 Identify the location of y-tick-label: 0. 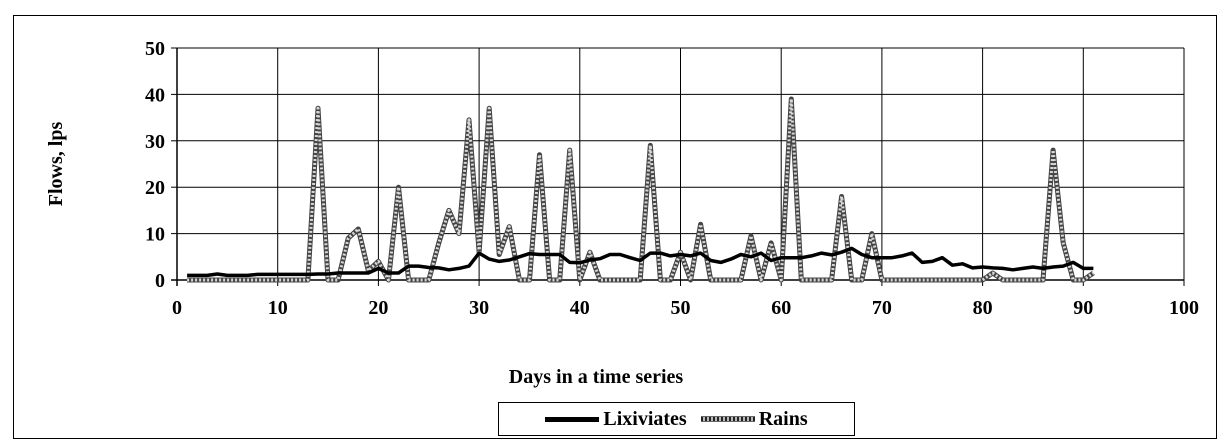
(160, 281).